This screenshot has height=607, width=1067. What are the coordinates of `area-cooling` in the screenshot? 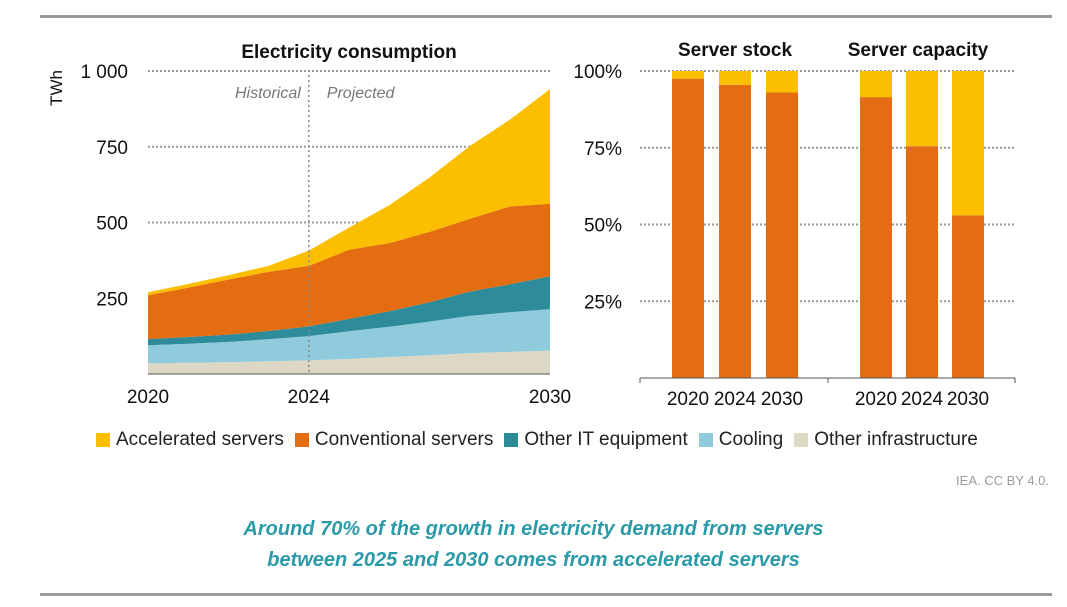 It's located at (349, 336).